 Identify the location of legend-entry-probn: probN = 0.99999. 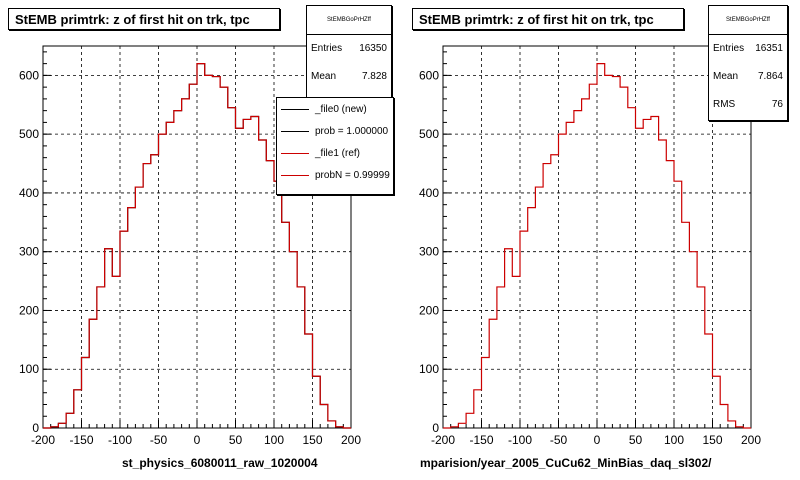
(335, 175).